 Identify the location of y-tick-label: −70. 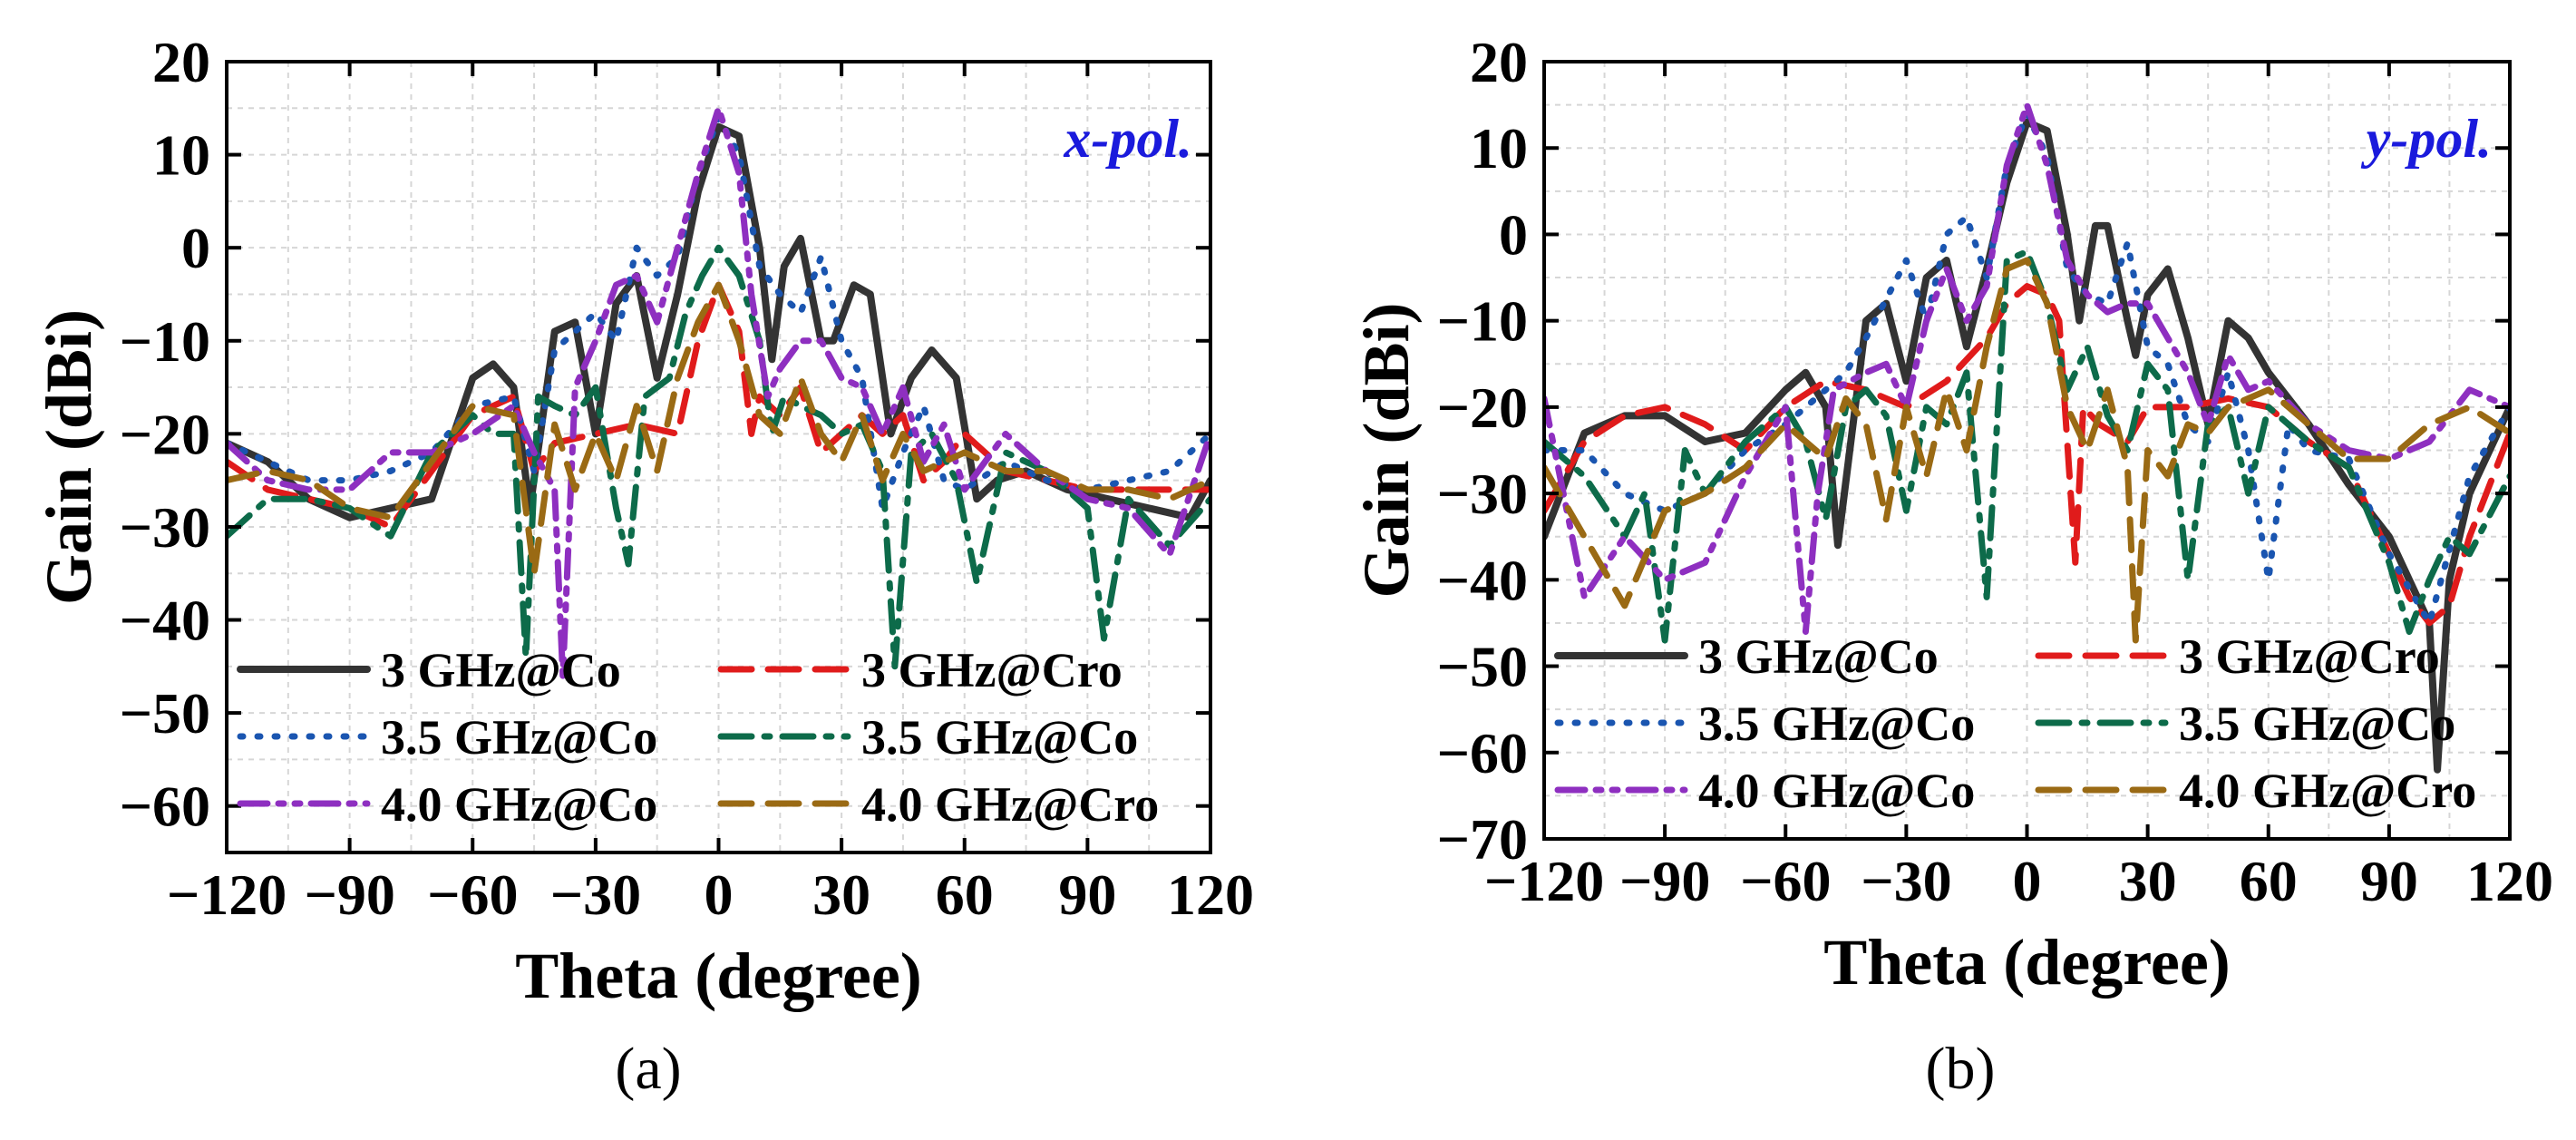
(1482, 839).